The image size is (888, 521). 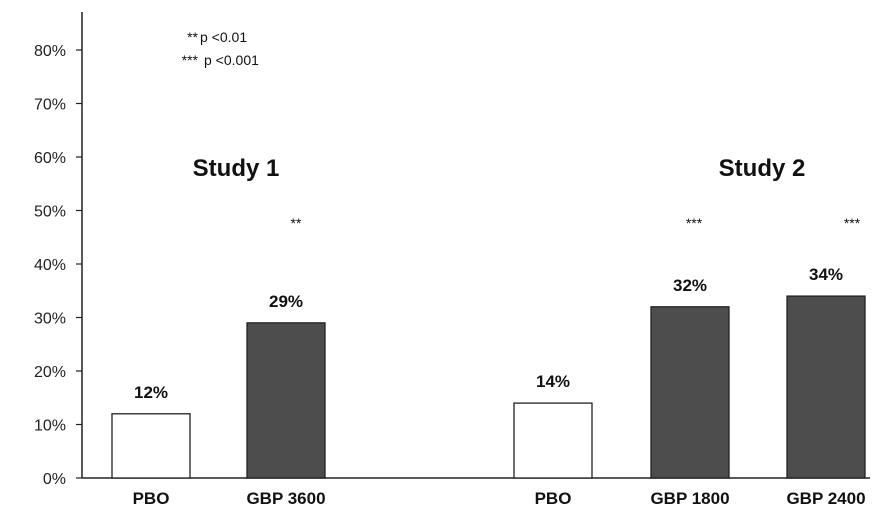 What do you see at coordinates (286, 301) in the screenshot?
I see `data-label: 29%` at bounding box center [286, 301].